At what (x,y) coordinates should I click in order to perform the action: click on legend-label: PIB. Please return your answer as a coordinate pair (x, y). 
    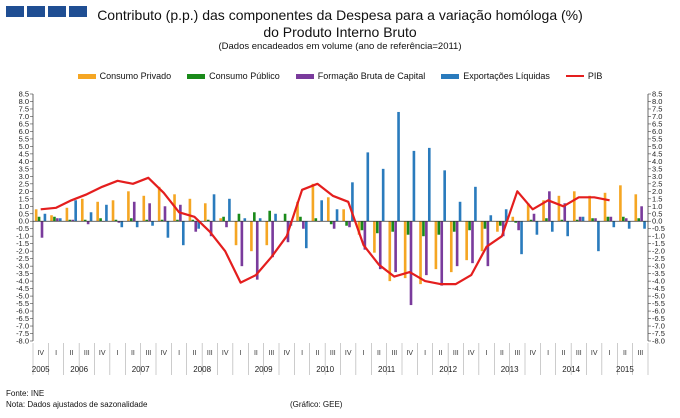
    Looking at the image, I should click on (595, 76).